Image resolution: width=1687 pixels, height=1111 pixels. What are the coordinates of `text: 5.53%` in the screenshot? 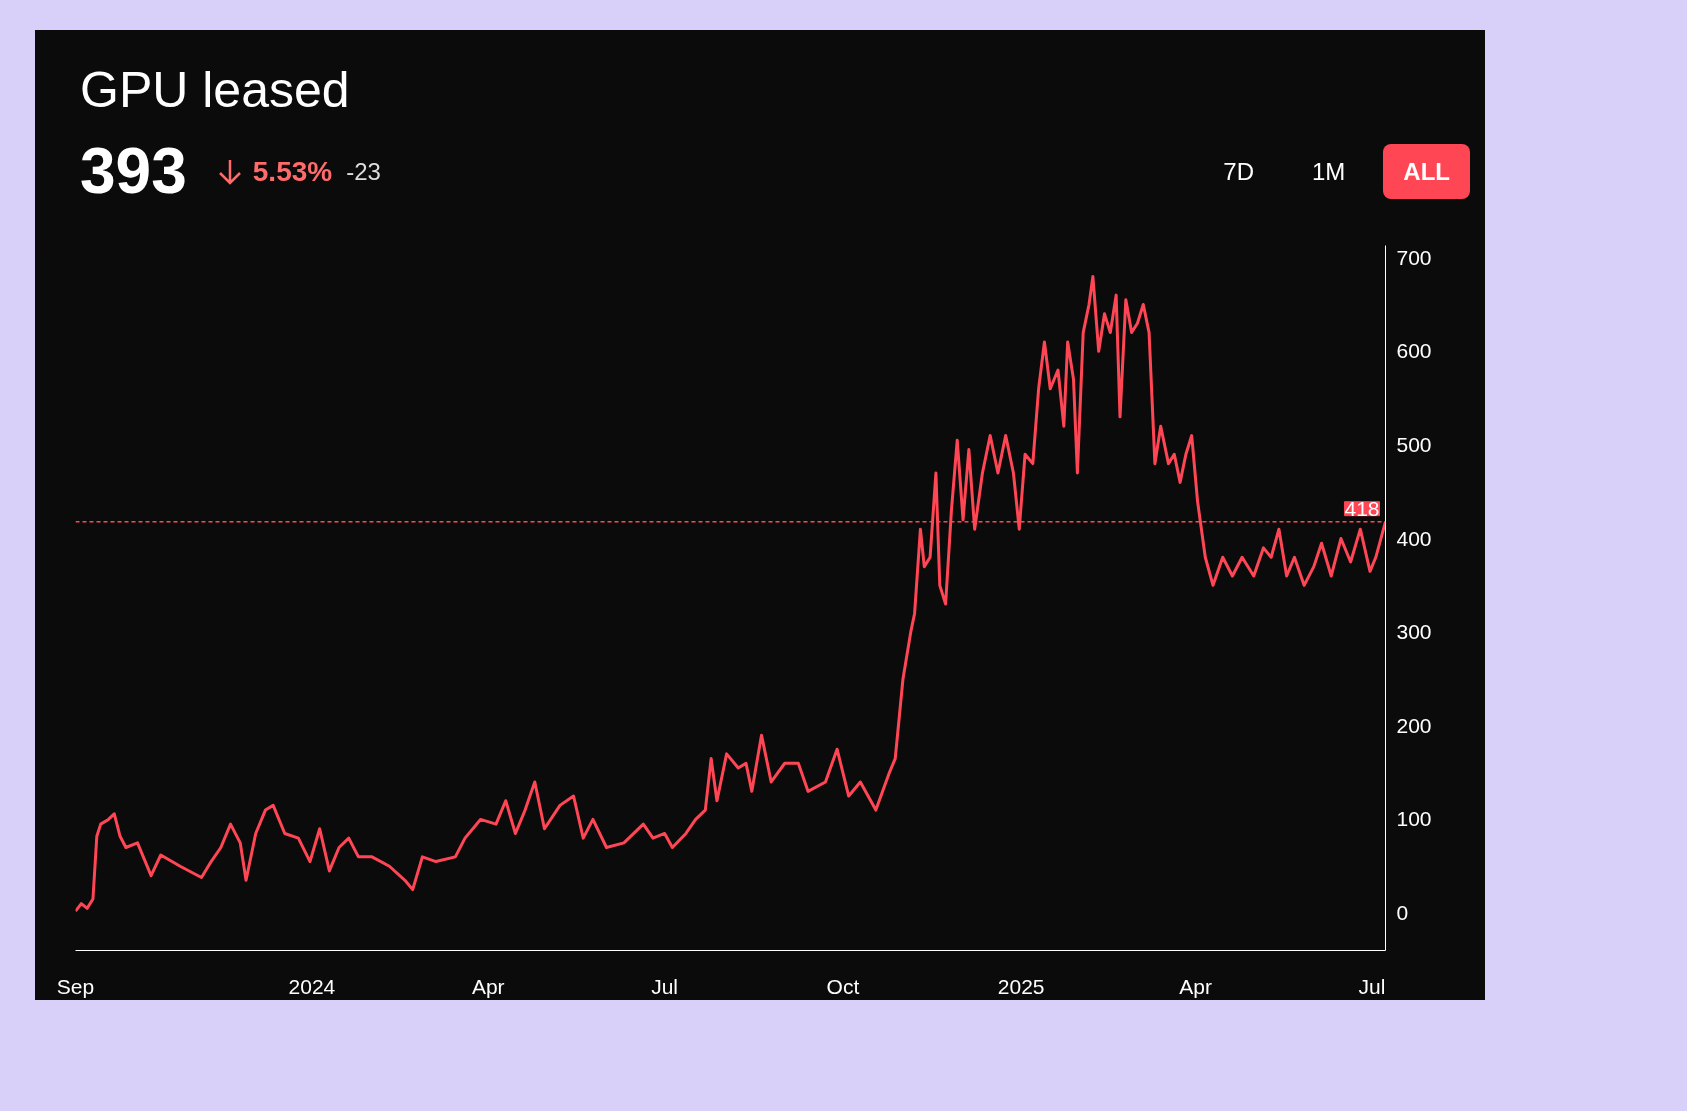 It's located at (292, 172).